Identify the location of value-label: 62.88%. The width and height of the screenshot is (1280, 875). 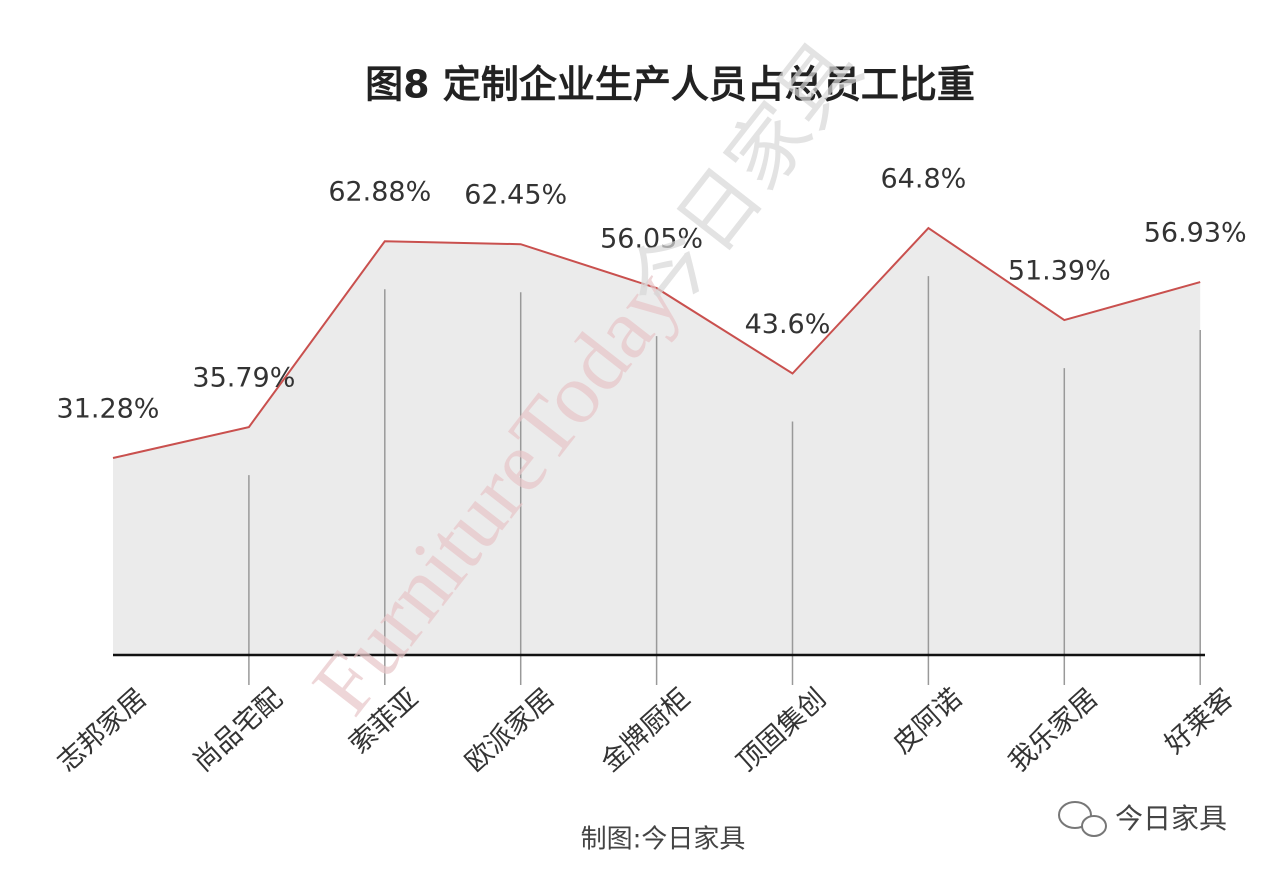
(379, 192).